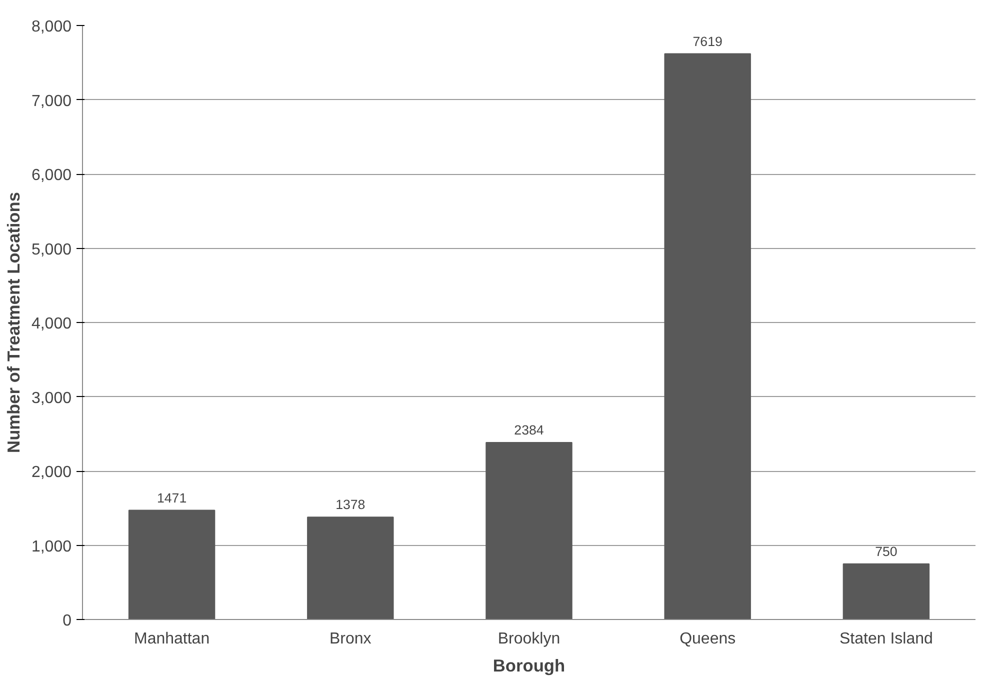 Image resolution: width=992 pixels, height=680 pixels. Describe the element at coordinates (529, 430) in the screenshot. I see `data-label: 2384` at that location.